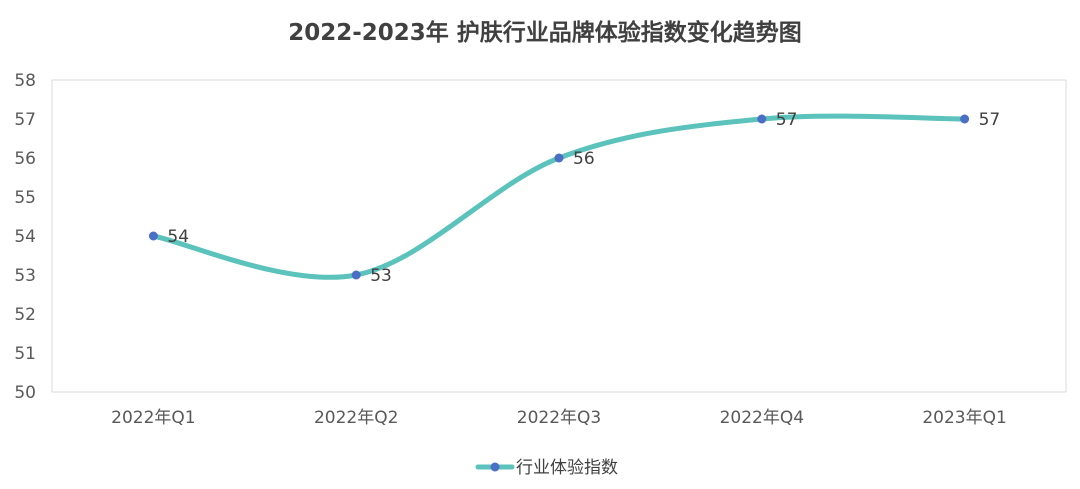 Image resolution: width=1080 pixels, height=489 pixels. I want to click on data-label: 54, so click(178, 237).